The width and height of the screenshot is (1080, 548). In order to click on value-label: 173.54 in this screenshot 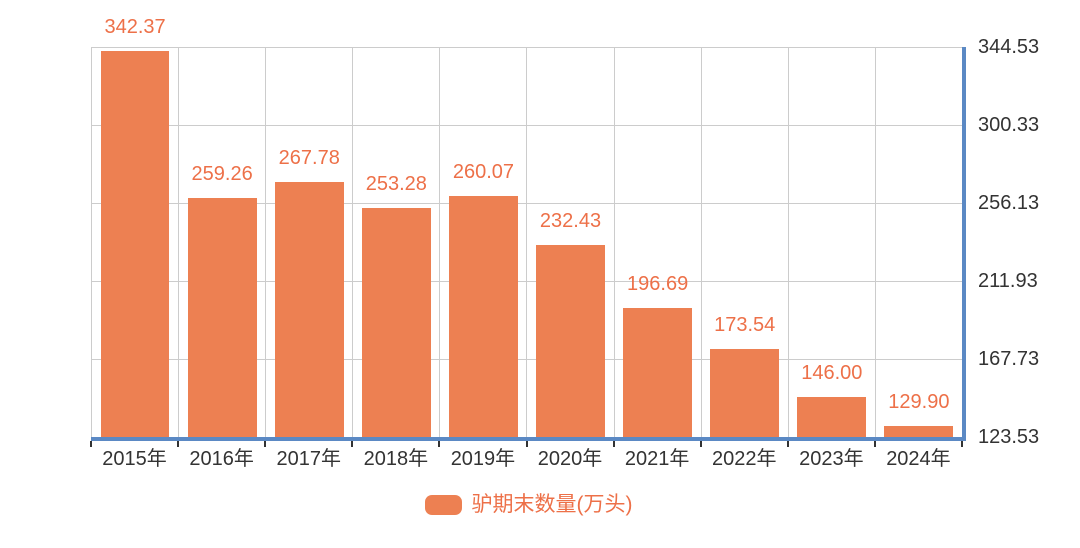, I will do `click(745, 324)`.